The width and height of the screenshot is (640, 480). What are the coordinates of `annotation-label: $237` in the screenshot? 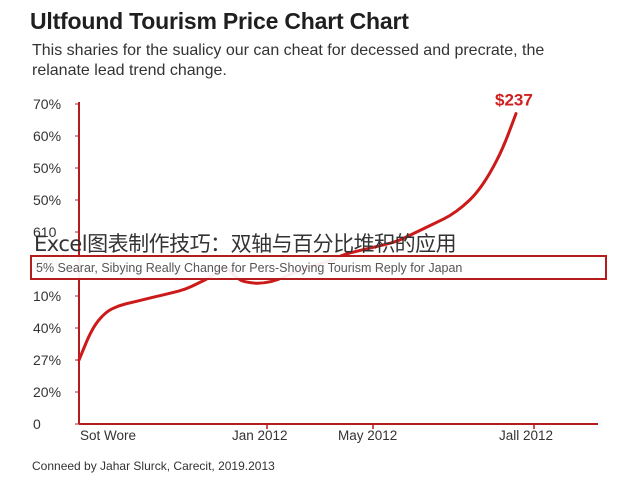 It's located at (514, 100).